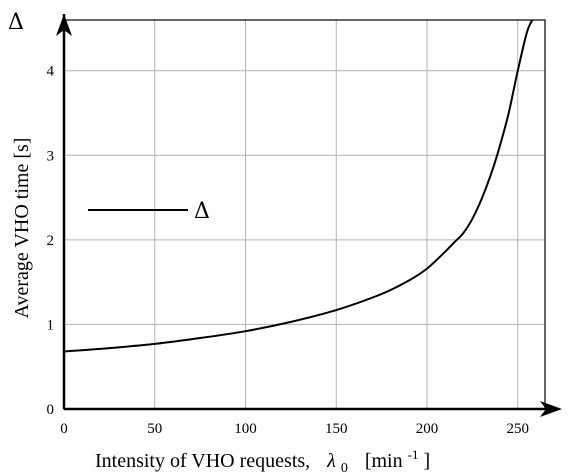 This screenshot has width=571, height=476. What do you see at coordinates (51, 156) in the screenshot?
I see `y-tick-label: 3` at bounding box center [51, 156].